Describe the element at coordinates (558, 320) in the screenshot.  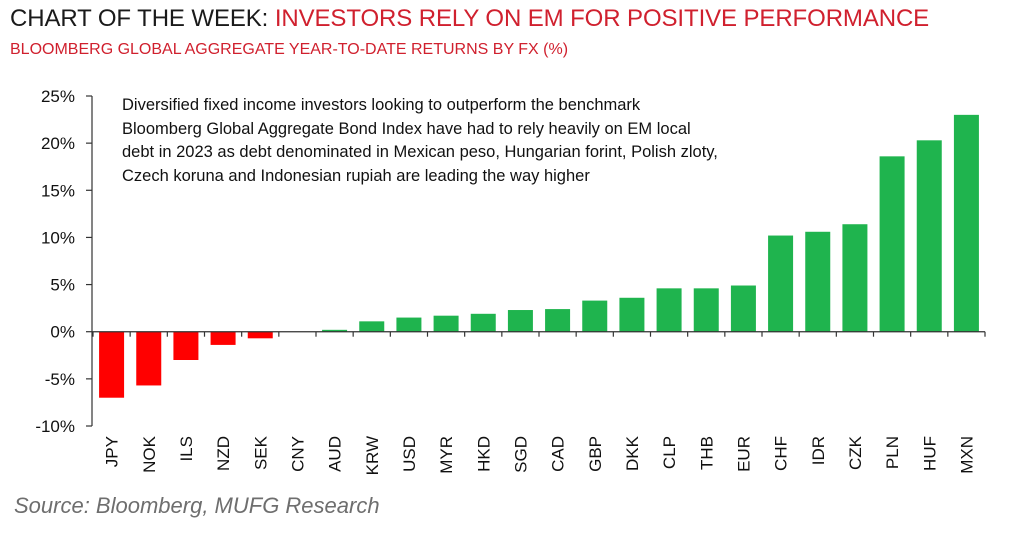
I see `bar-cad` at that location.